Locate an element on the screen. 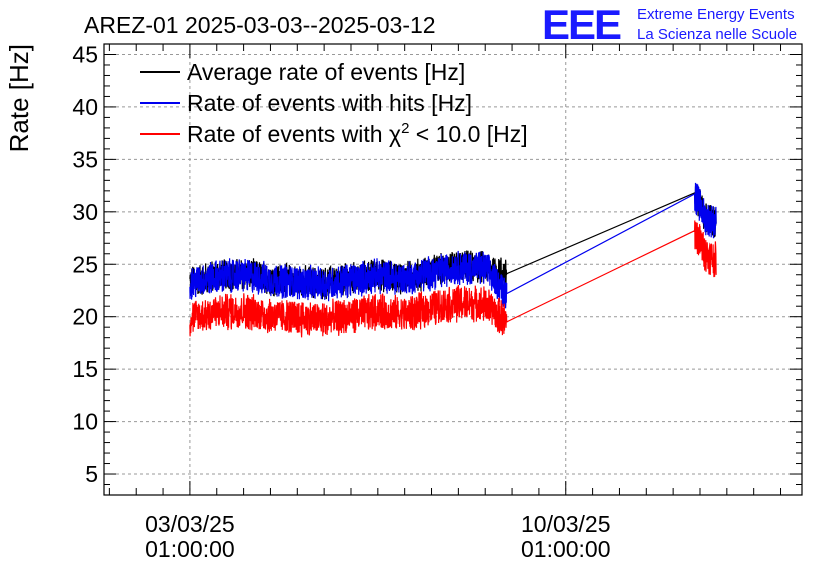 Image resolution: width=836 pixels, height=577 pixels. eee-logo-letters: EEE is located at coordinates (581, 24).